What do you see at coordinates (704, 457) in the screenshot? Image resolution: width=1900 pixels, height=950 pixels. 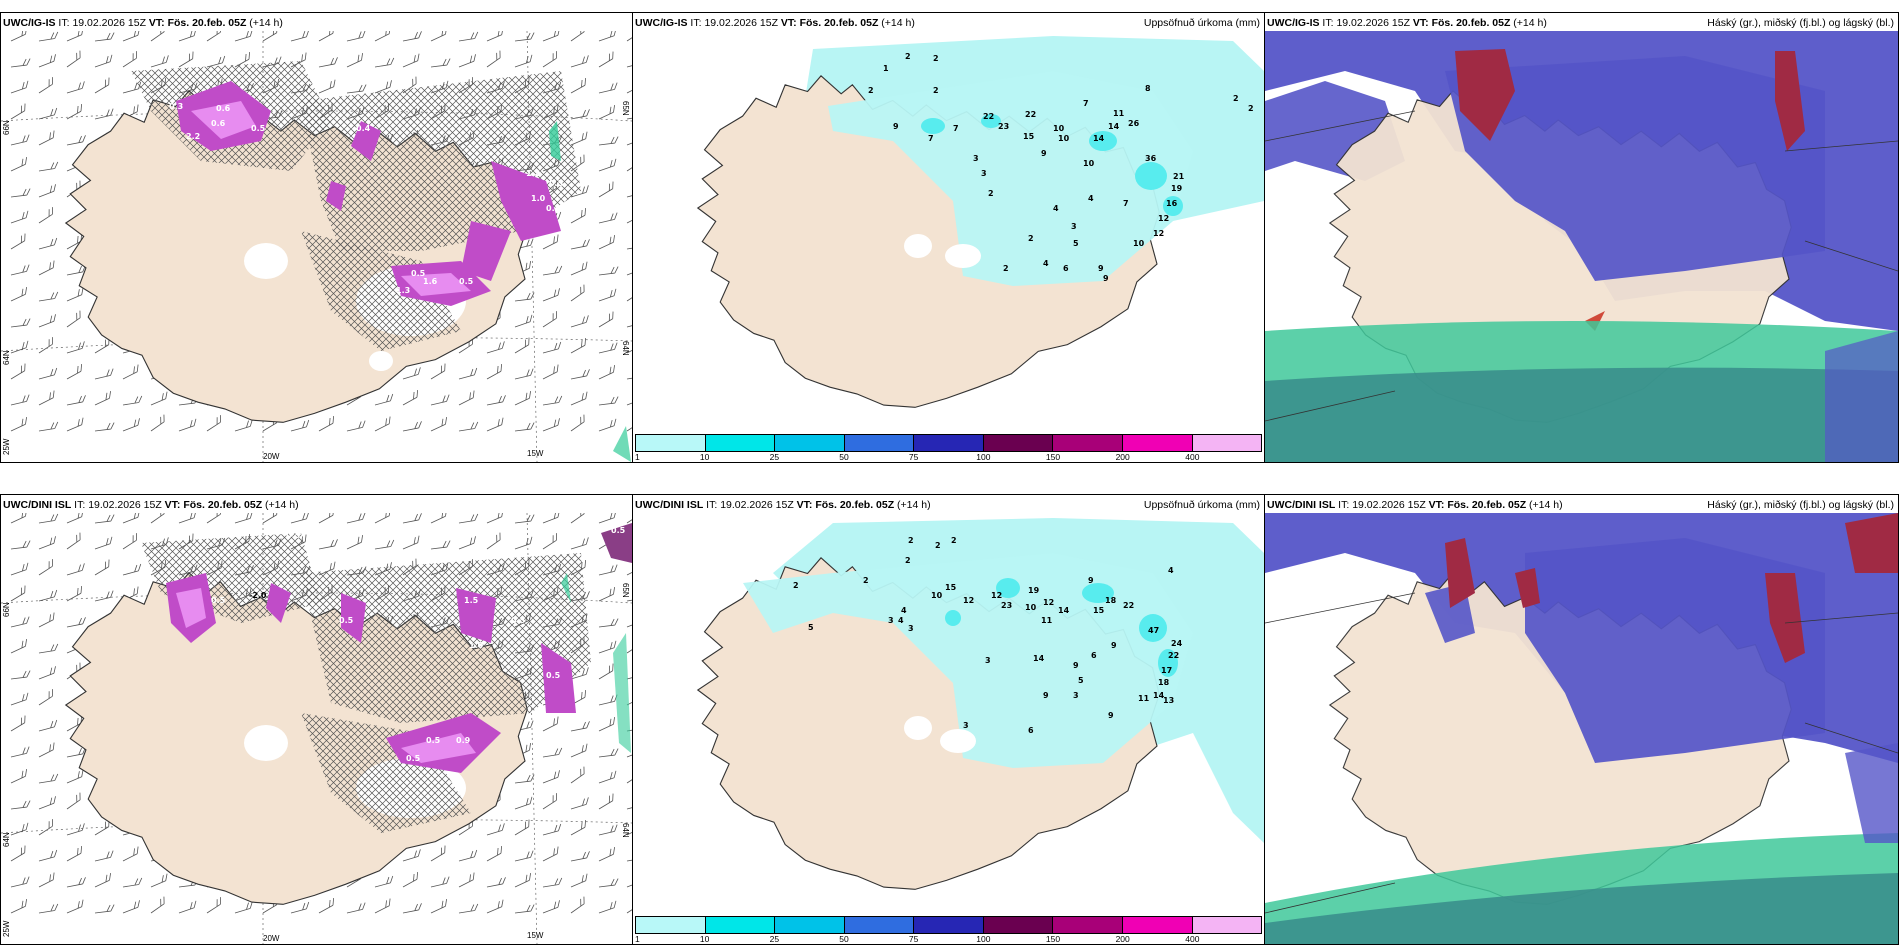 I see `colorbar-tick-label: 10` at bounding box center [704, 457].